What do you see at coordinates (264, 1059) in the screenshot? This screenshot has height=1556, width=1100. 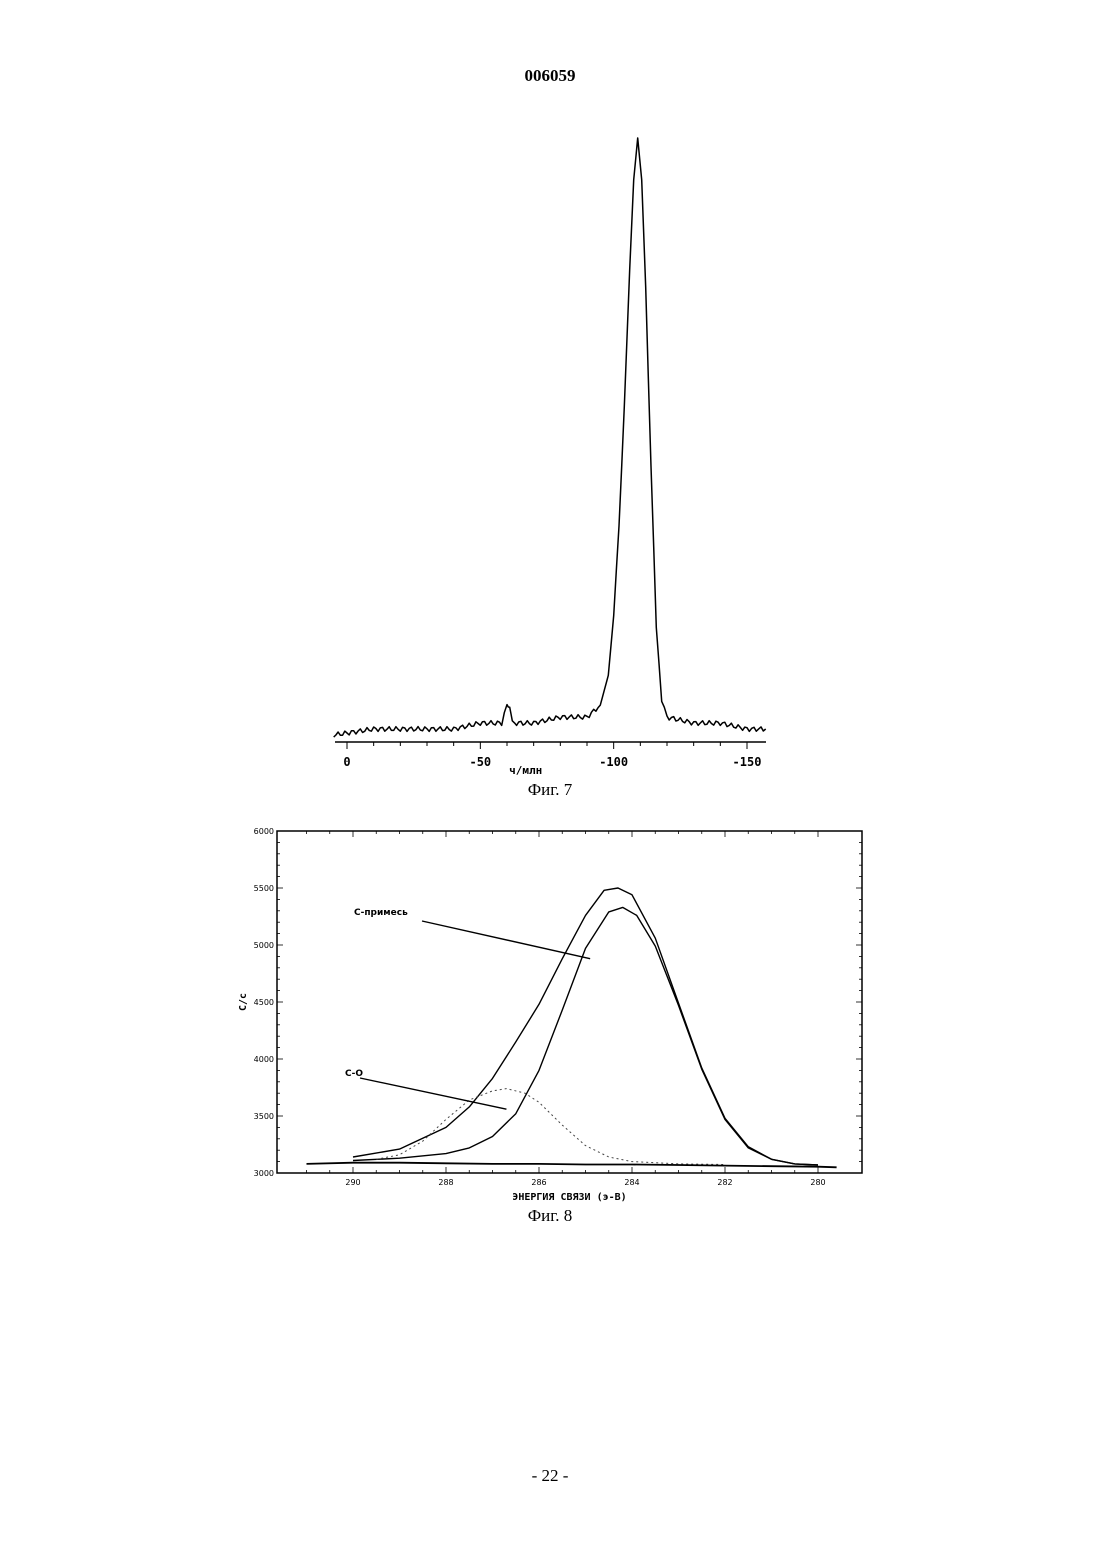 I see `y-tick-label: 4000` at bounding box center [264, 1059].